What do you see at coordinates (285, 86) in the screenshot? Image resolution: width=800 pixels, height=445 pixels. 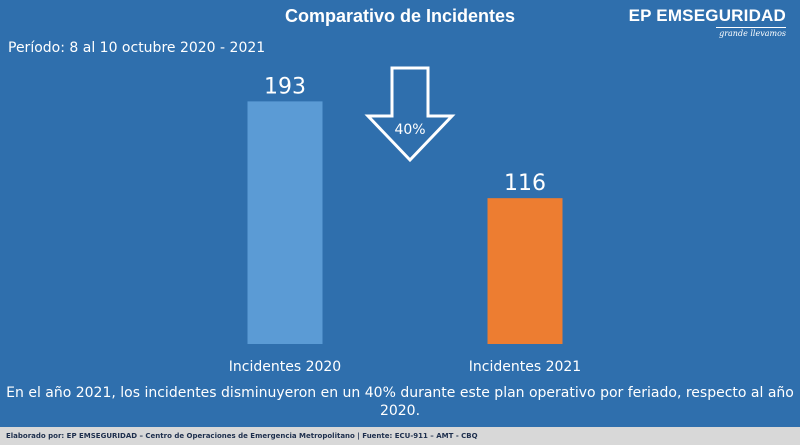 I see `data-label-2020: 193` at bounding box center [285, 86].